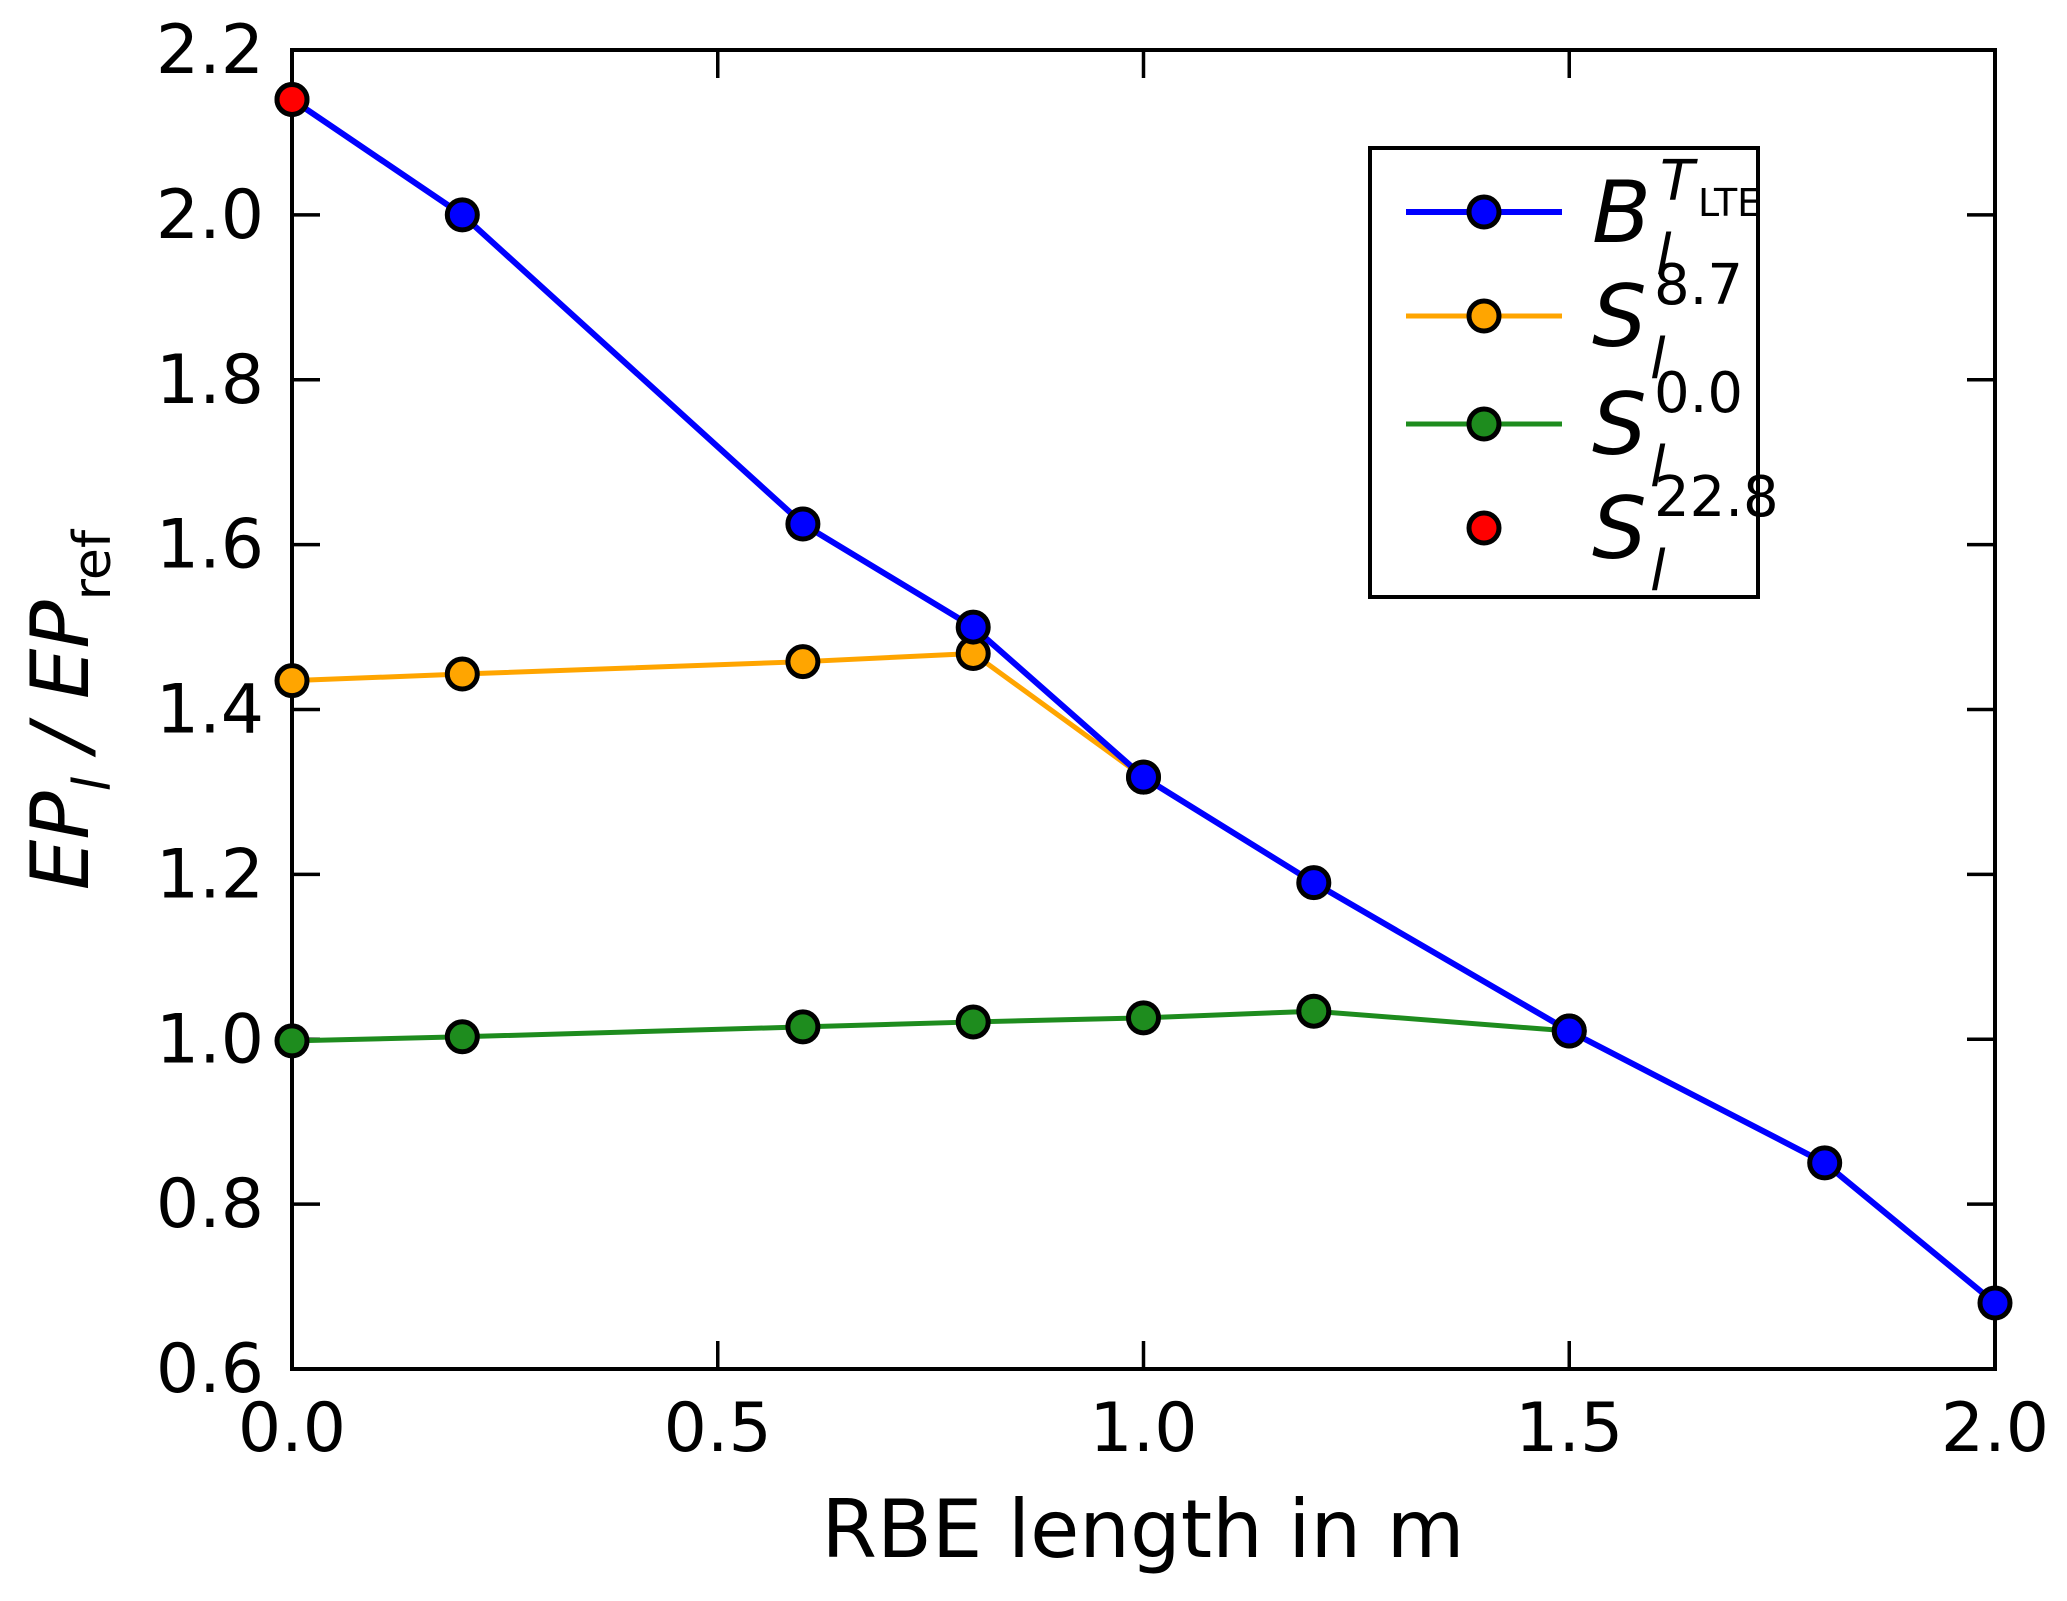 The image size is (2067, 1601). I want to click on legend-label-sub-S-8.7: l, so click(1658, 359).